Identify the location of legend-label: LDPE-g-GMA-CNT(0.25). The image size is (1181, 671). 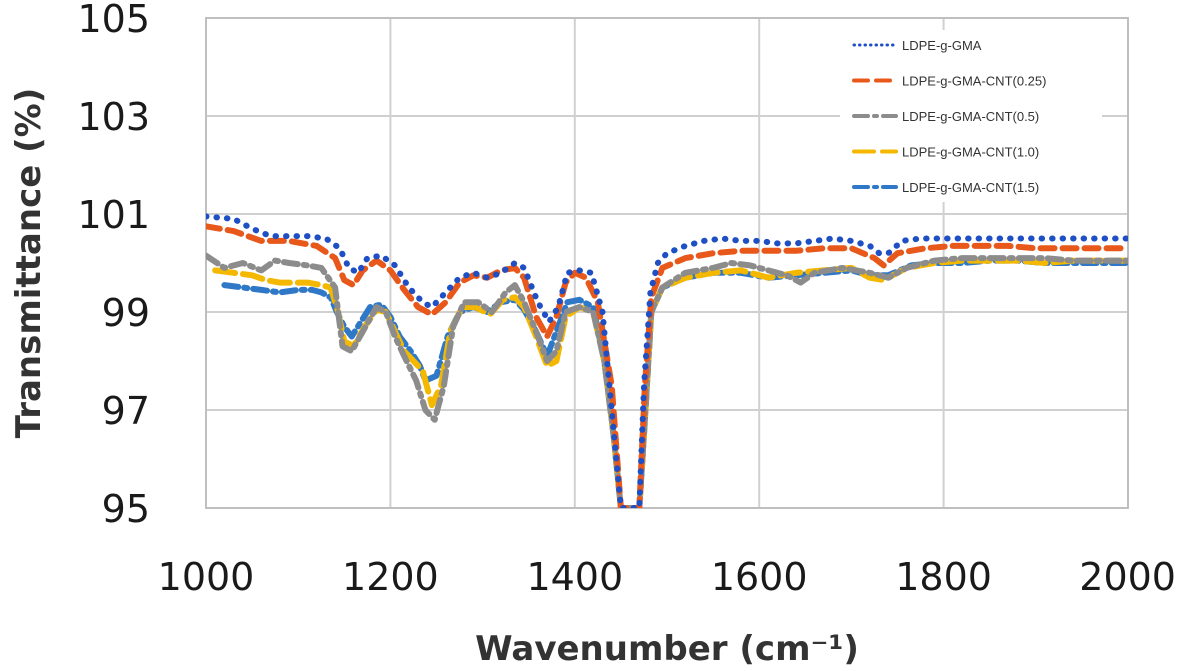
(974, 81).